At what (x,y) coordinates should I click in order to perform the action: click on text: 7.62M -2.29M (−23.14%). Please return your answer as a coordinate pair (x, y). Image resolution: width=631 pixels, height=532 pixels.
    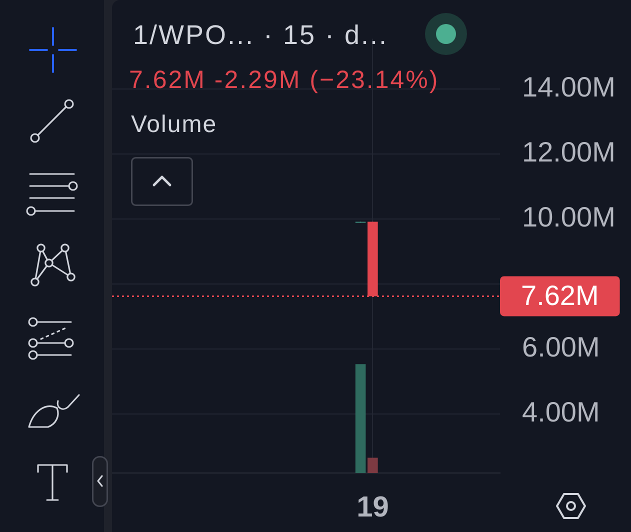
    Looking at the image, I should click on (284, 80).